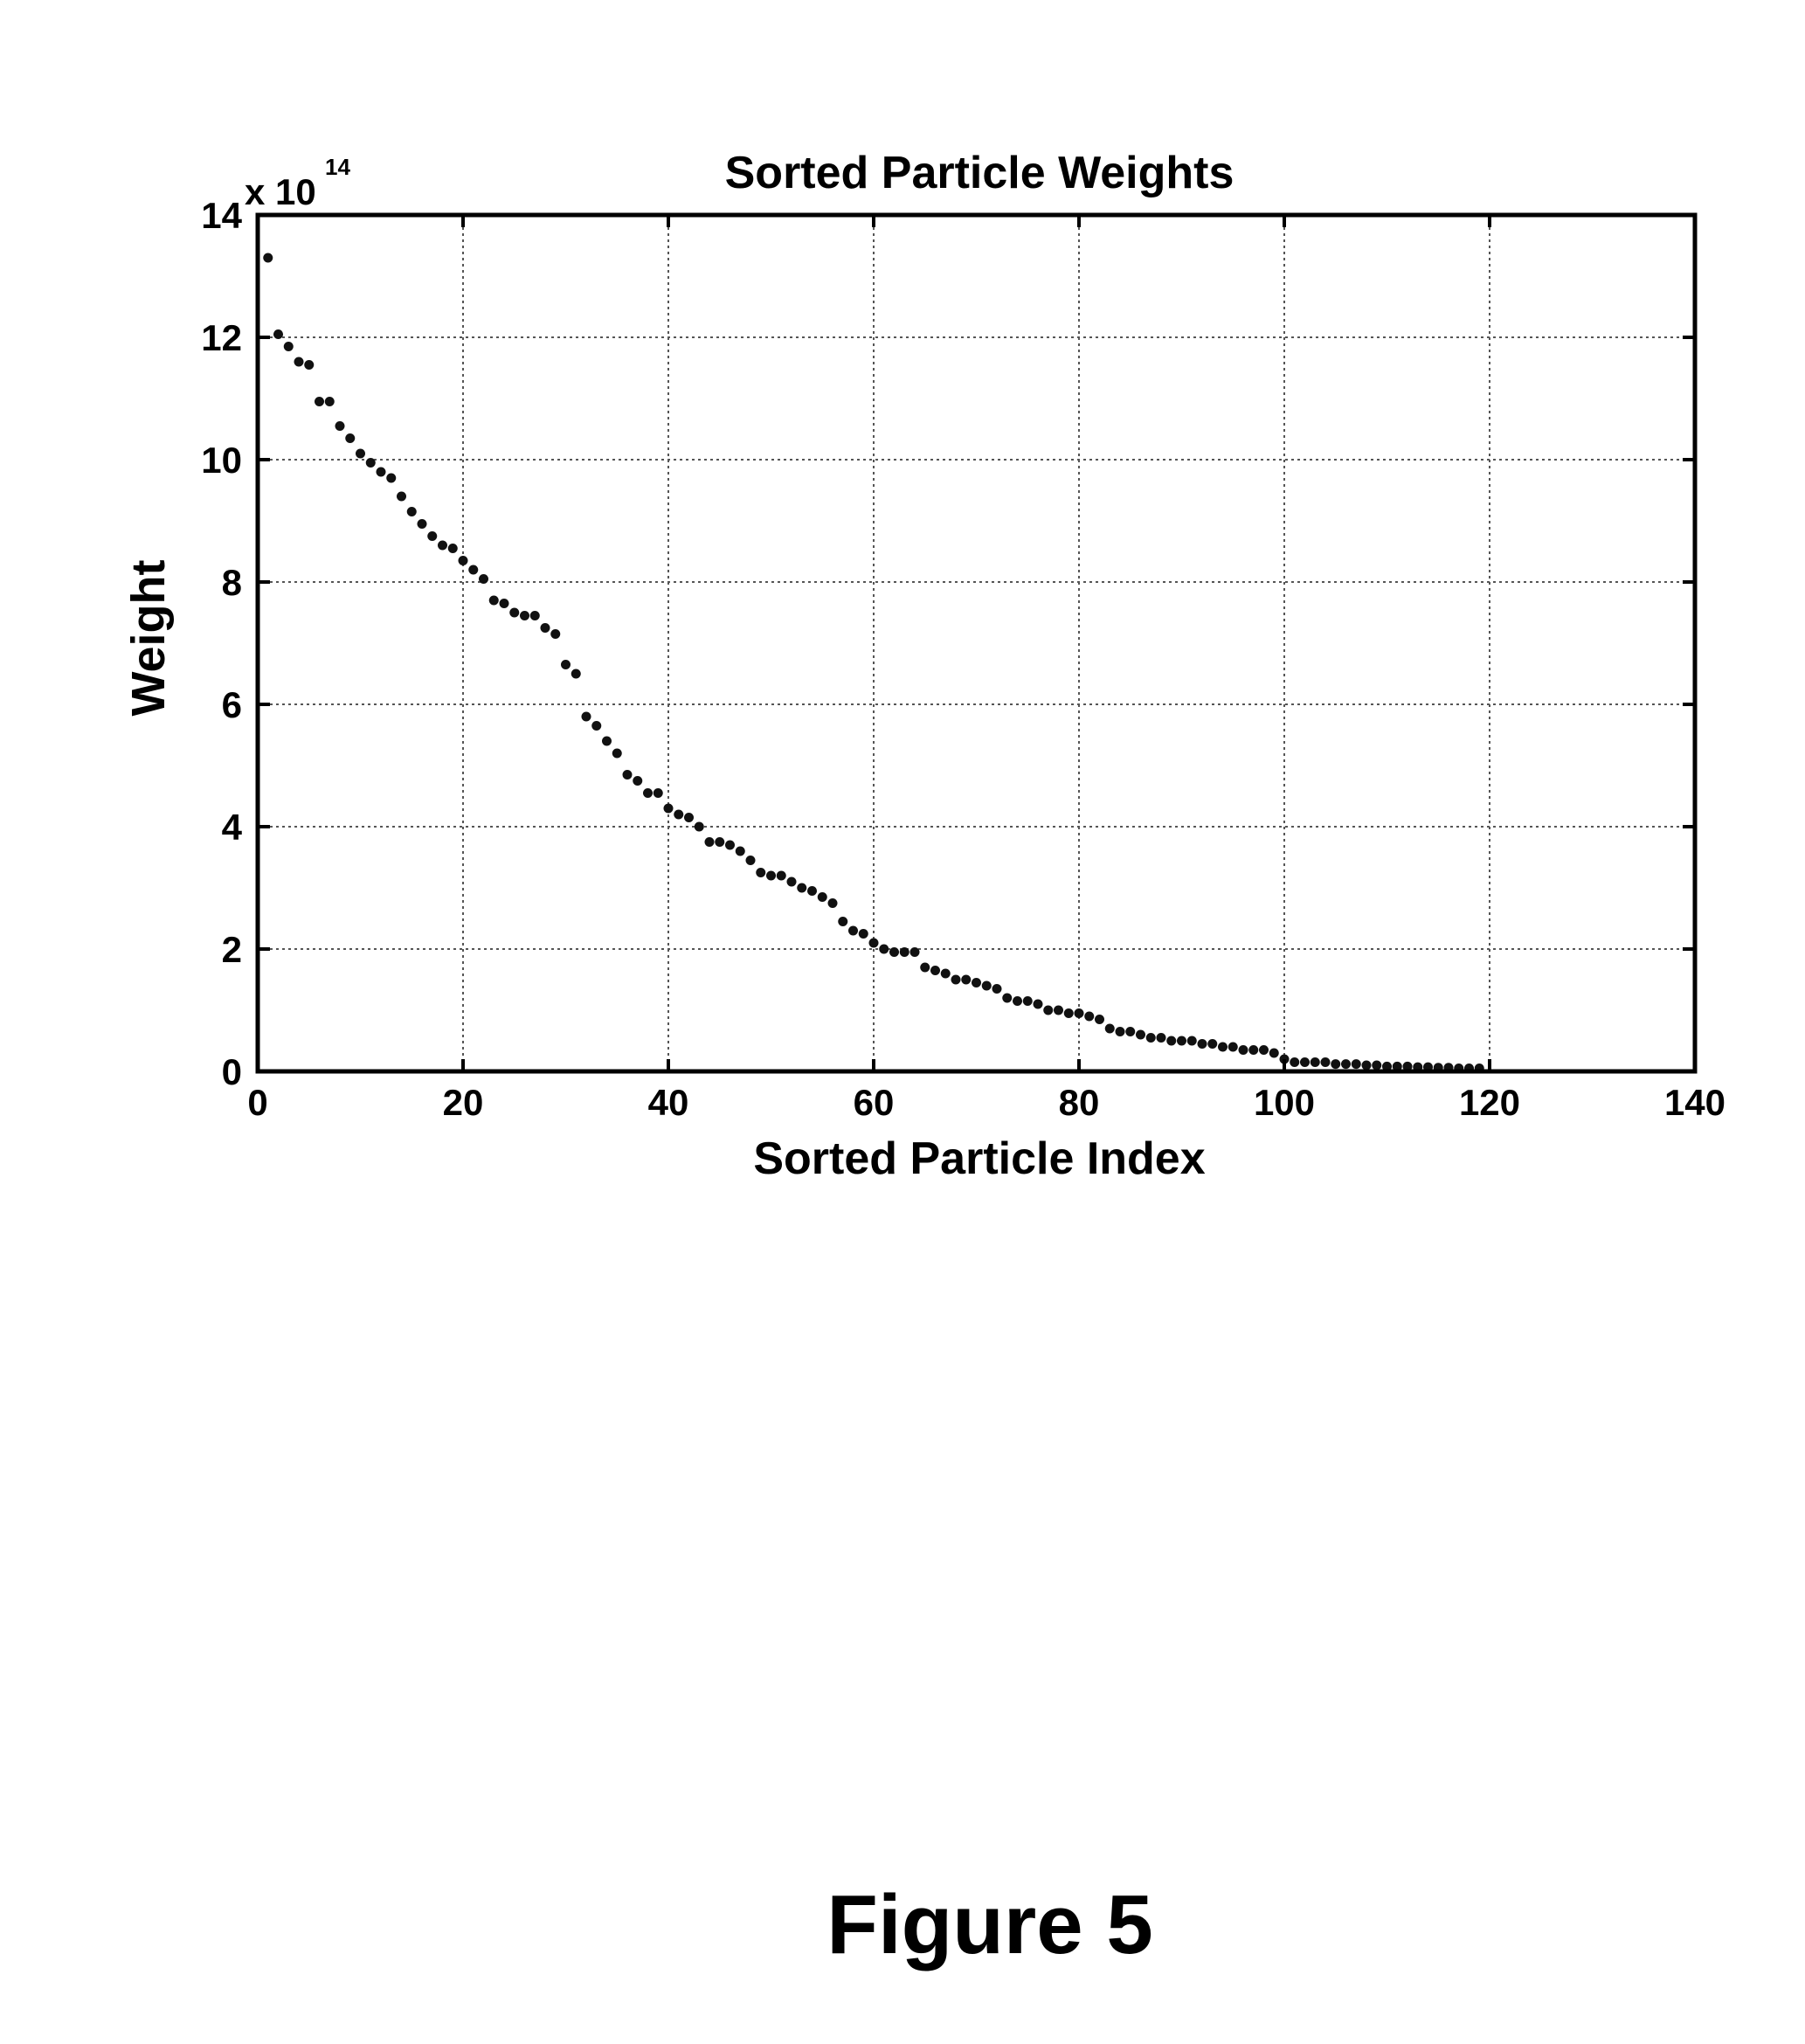  Describe the element at coordinates (669, 1102) in the screenshot. I see `x-tick-label: 40` at that location.